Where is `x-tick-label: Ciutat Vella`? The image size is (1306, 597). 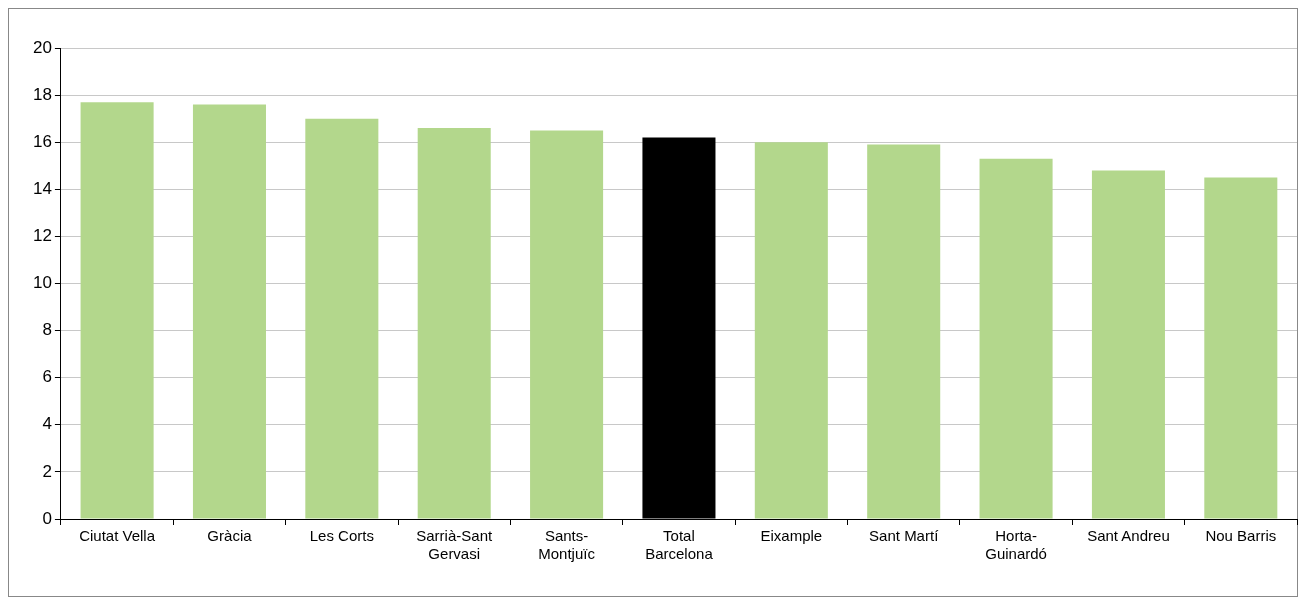
x-tick-label: Ciutat Vella is located at coordinates (117, 536).